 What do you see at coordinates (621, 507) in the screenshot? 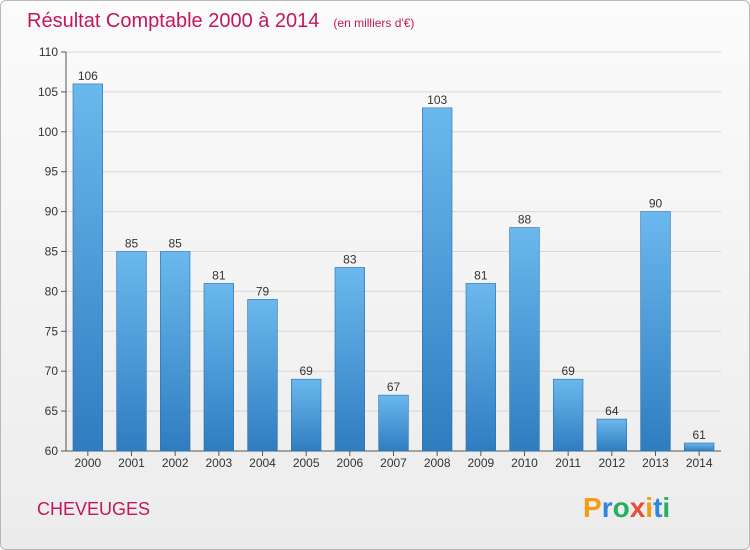
I see `logo-letter: o` at bounding box center [621, 507].